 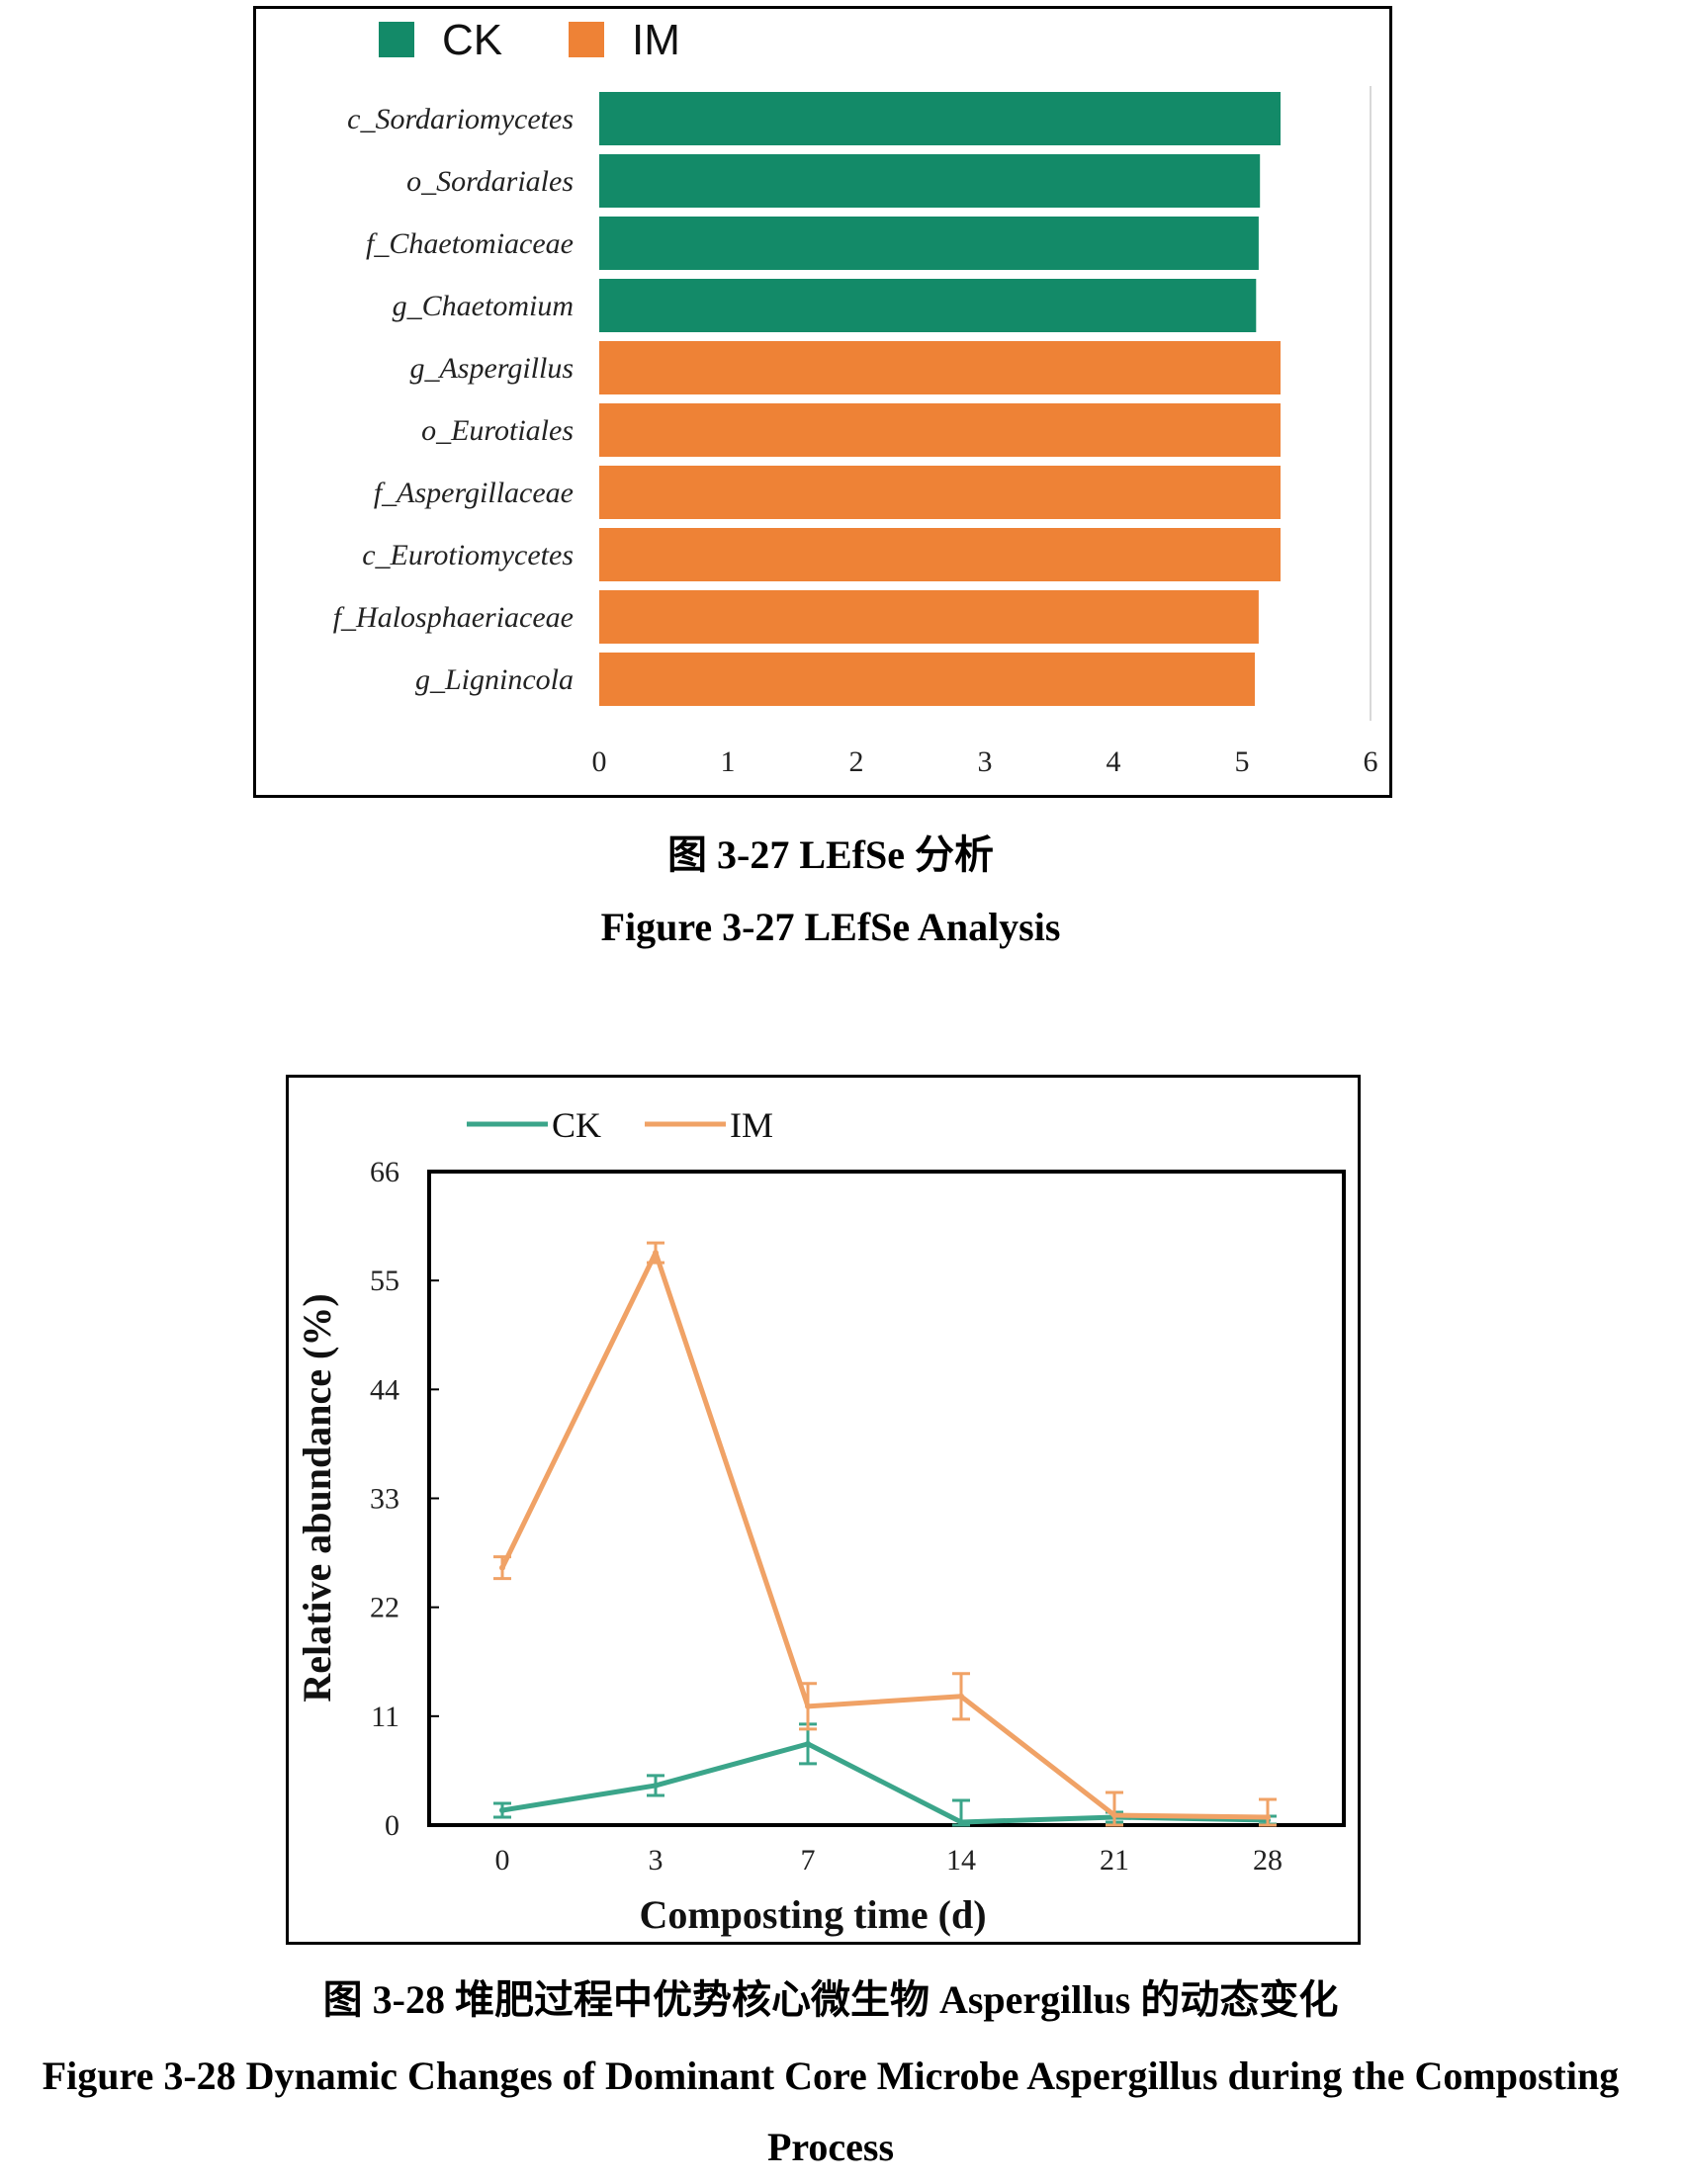 I want to click on x-tick-label-21: 21, so click(x=1114, y=1860).